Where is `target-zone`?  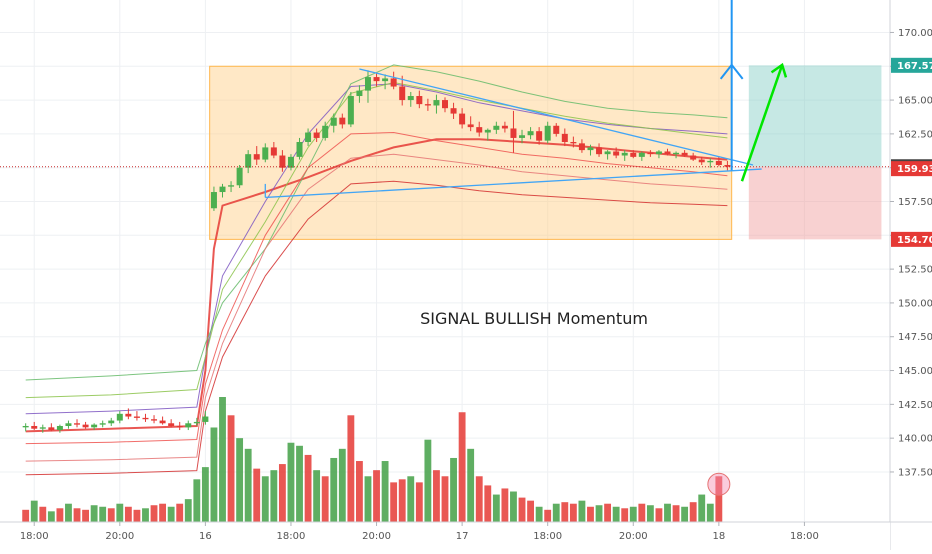
target-zone is located at coordinates (815, 116).